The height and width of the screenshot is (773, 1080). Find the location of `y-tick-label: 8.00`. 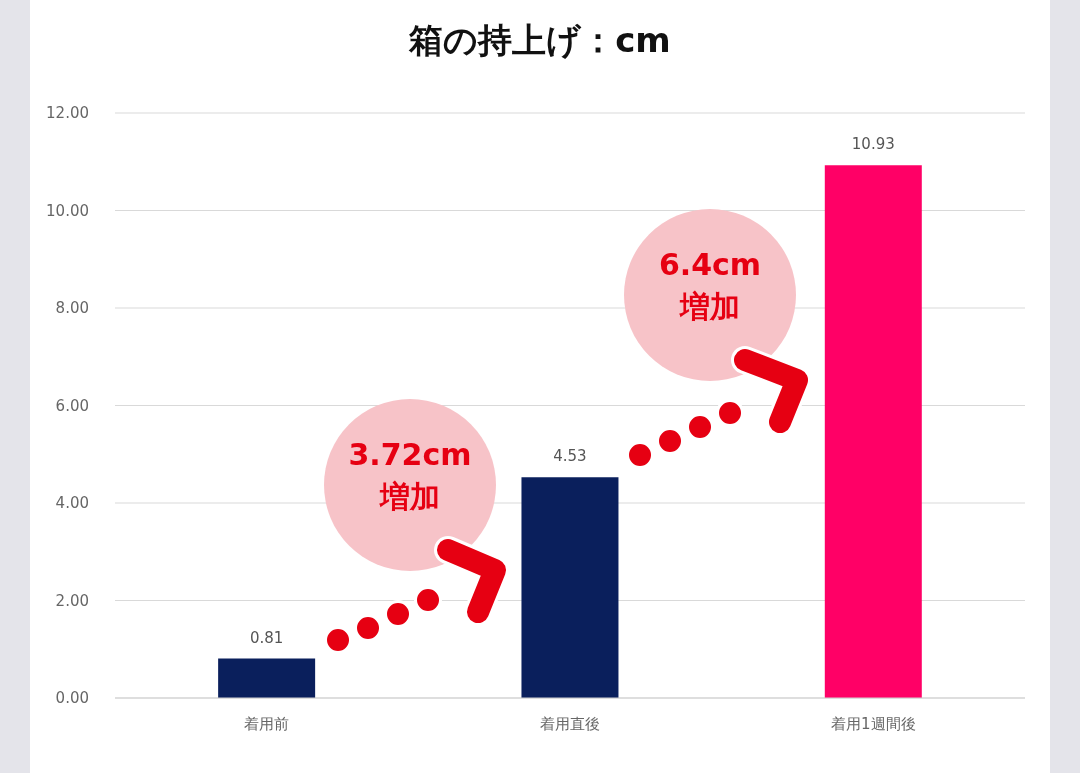

y-tick-label: 8.00 is located at coordinates (72, 308).